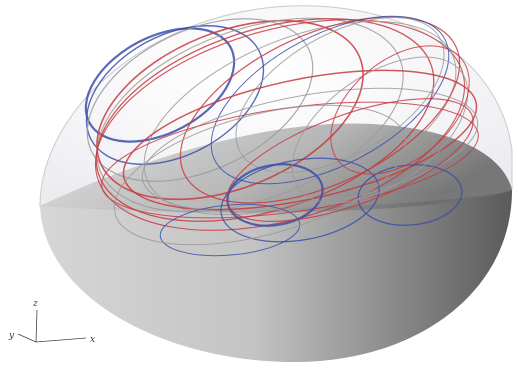 The width and height of the screenshot is (518, 369). I want to click on axis-triad, so click(52, 326).